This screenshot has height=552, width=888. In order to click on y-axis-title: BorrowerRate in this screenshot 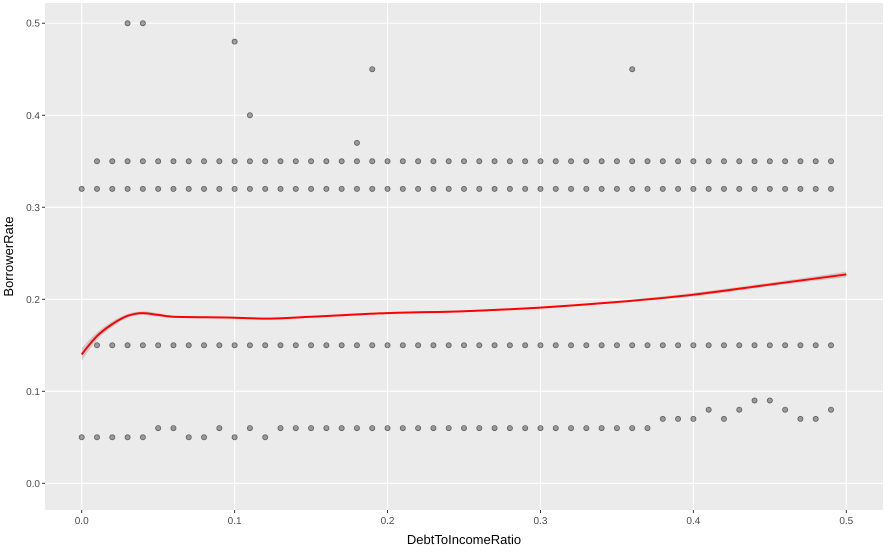, I will do `click(8, 256)`.